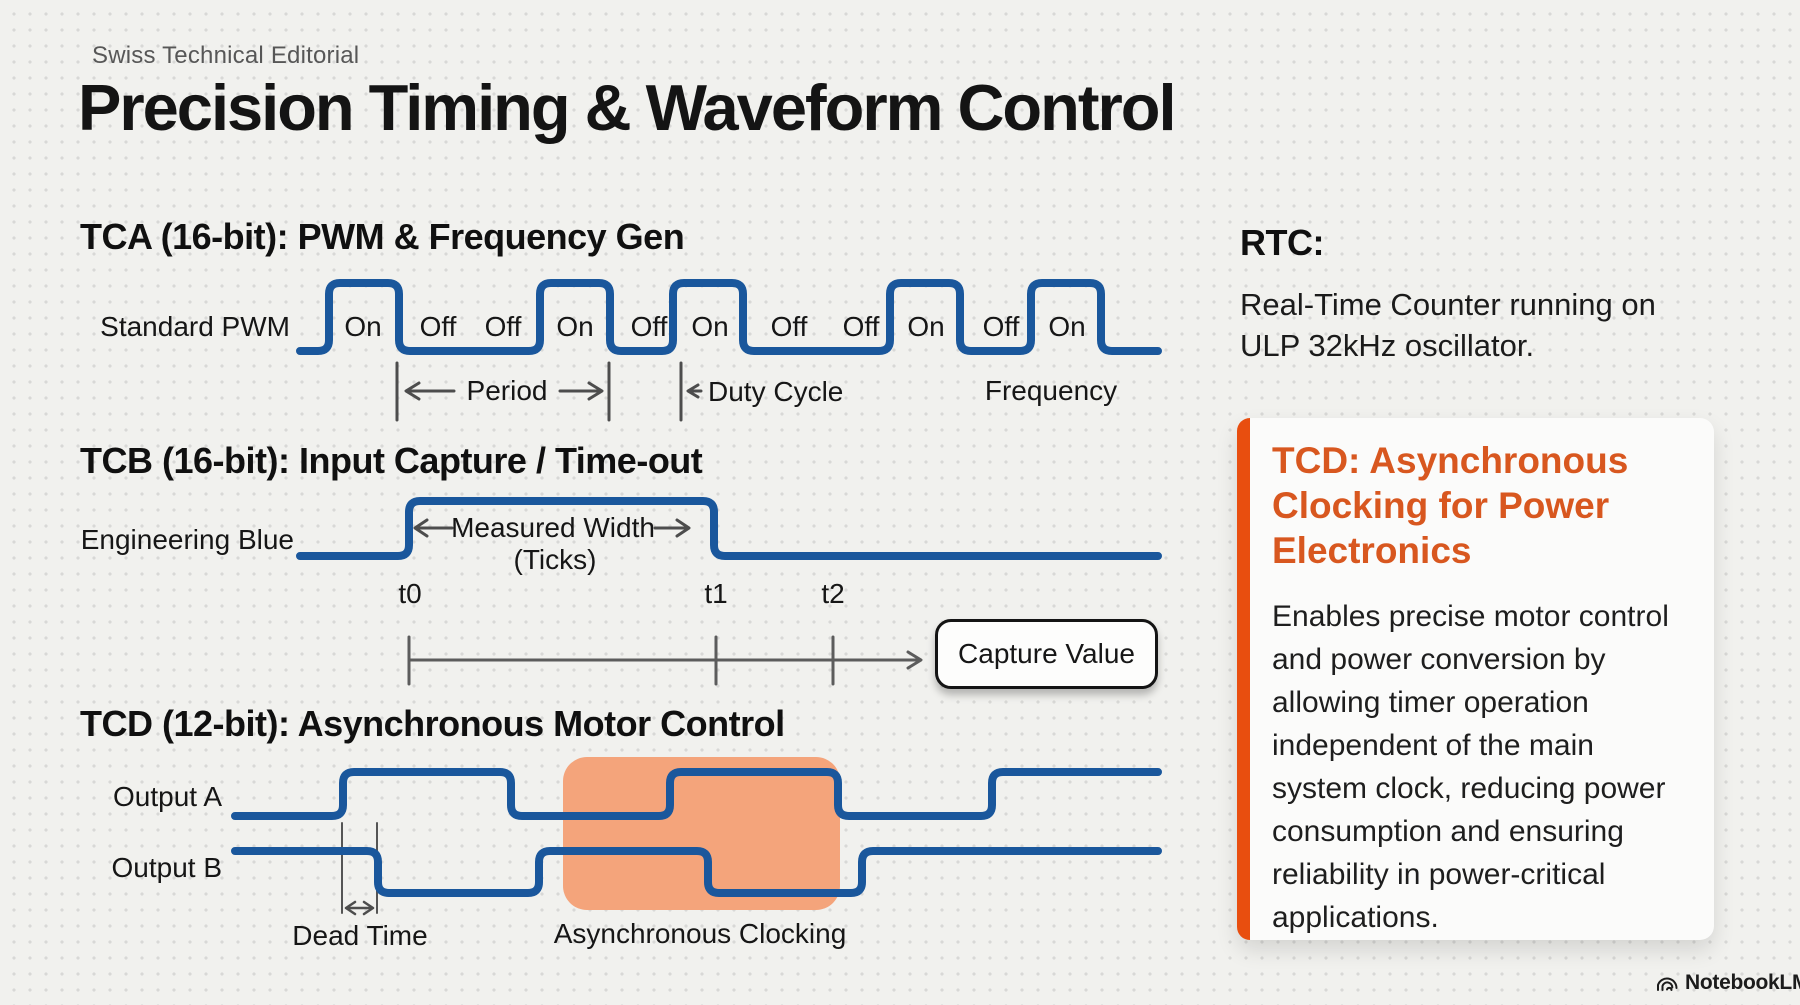  Describe the element at coordinates (665, 660) in the screenshot. I see `capture-timeline-arrow` at that location.